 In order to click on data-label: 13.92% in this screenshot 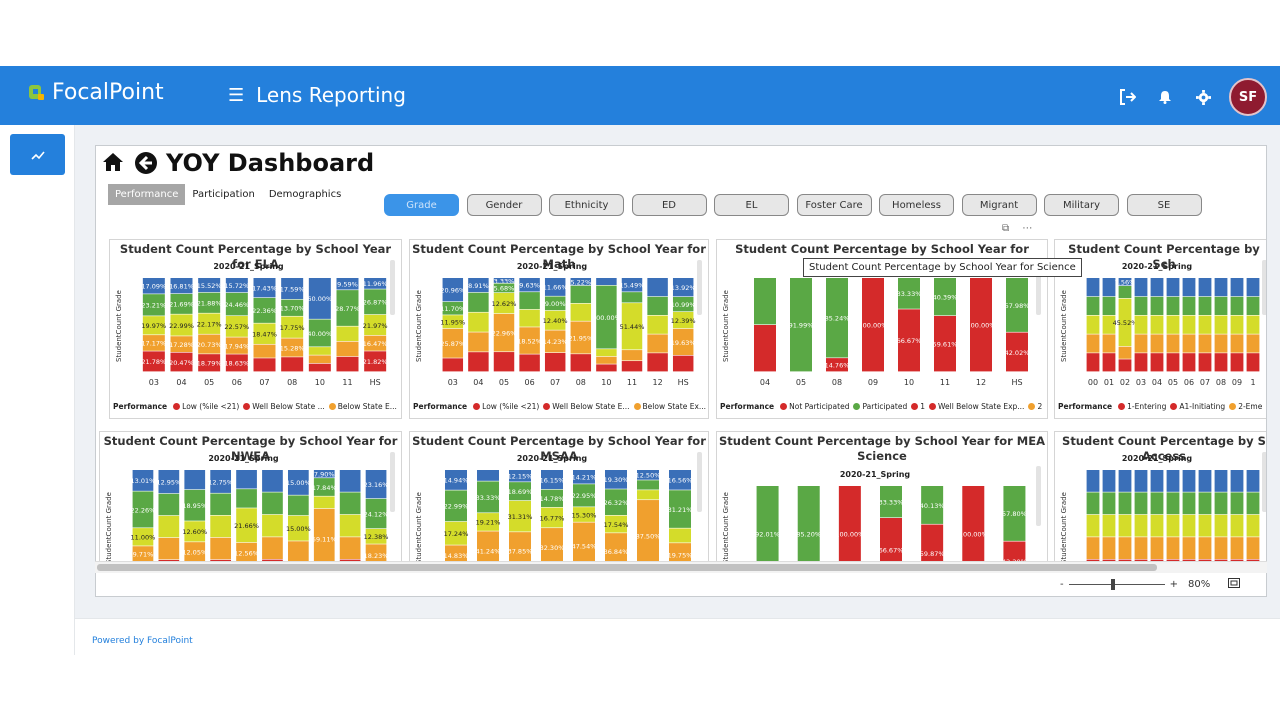, I will do `click(683, 288)`.